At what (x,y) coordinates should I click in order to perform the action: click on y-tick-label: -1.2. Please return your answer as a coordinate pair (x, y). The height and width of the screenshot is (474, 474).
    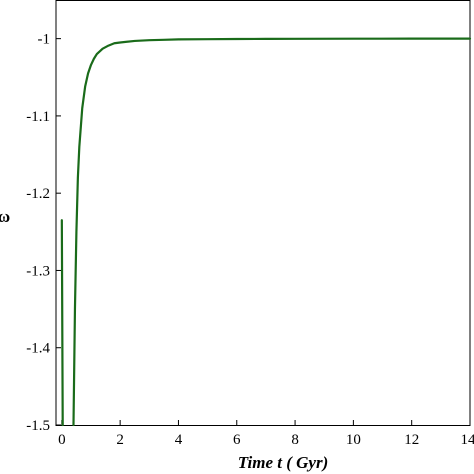
    Looking at the image, I should click on (38, 194).